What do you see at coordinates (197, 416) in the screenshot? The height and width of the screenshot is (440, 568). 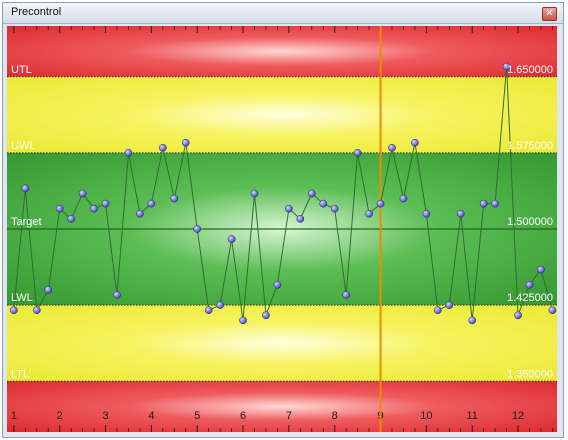 I see `x-tick-label: 5` at bounding box center [197, 416].